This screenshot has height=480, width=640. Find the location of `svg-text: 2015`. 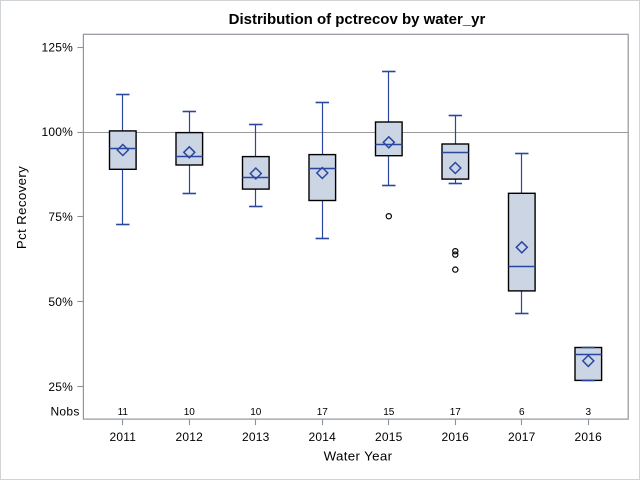

svg-text: 2015 is located at coordinates (389, 437).